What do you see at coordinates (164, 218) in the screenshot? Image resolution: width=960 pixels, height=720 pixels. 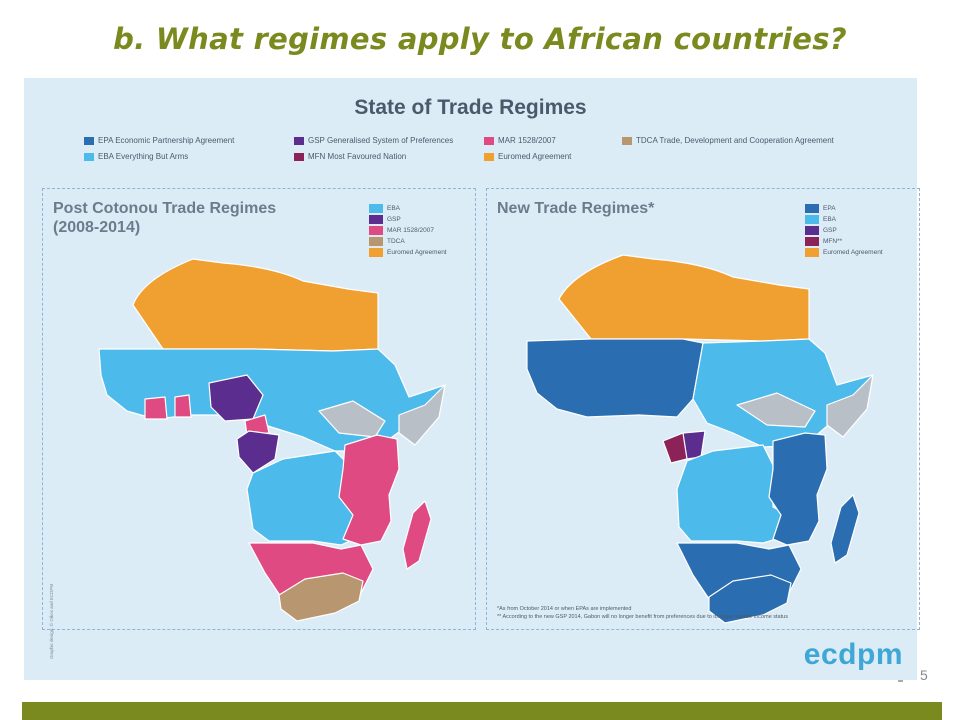 I see `map-left-title: Post Cotonou Trade Regimes (2008-2014)` at bounding box center [164, 218].